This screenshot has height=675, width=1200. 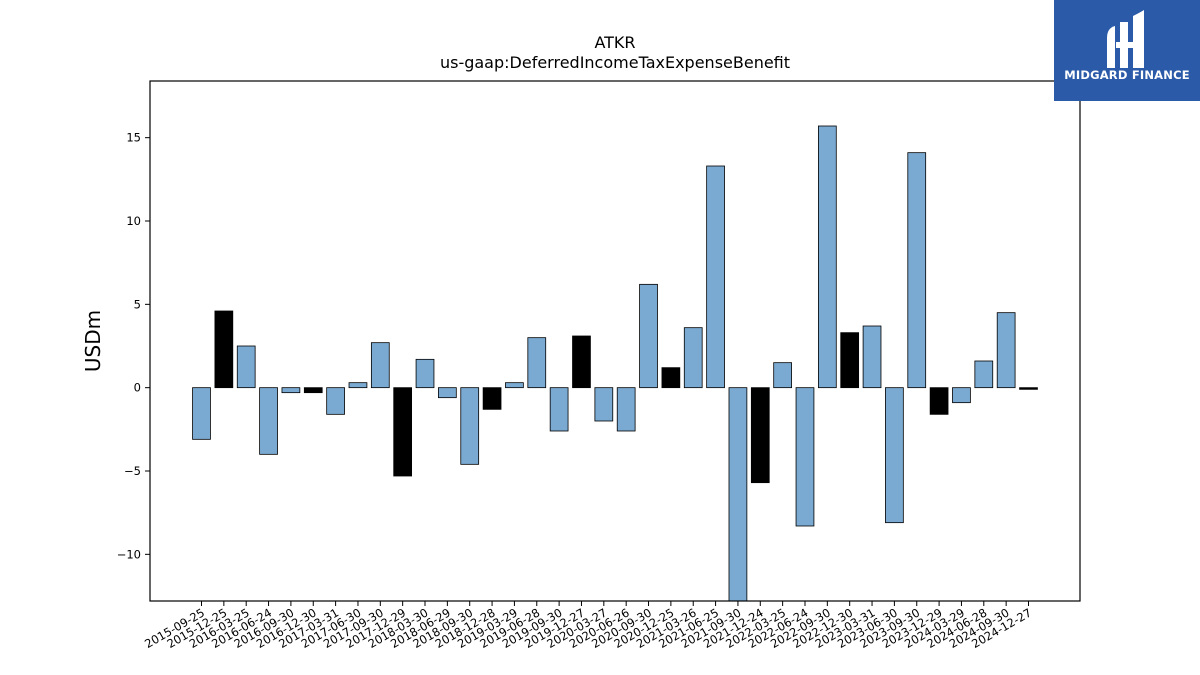 I want to click on chart-subtitle: us-gaap:DeferredIncomeTaxExpenseBenefit, so click(x=615, y=62).